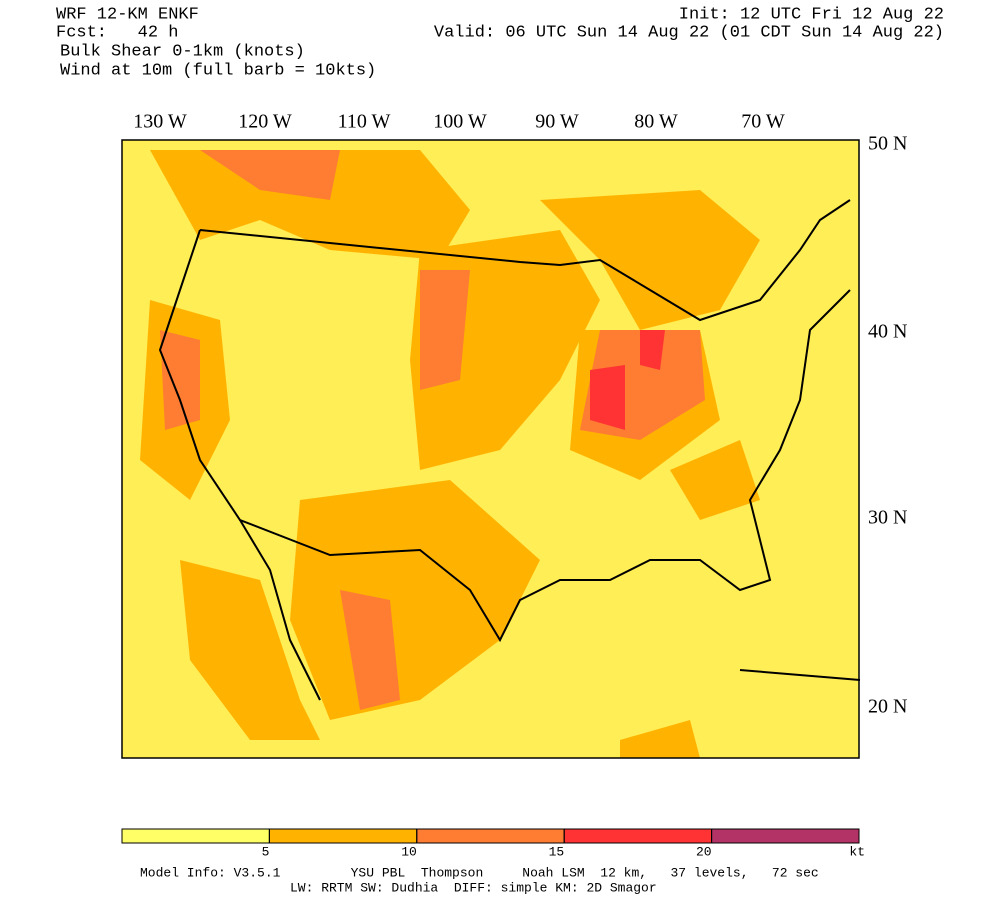  I want to click on longitude-label: 100 W, so click(460, 122).